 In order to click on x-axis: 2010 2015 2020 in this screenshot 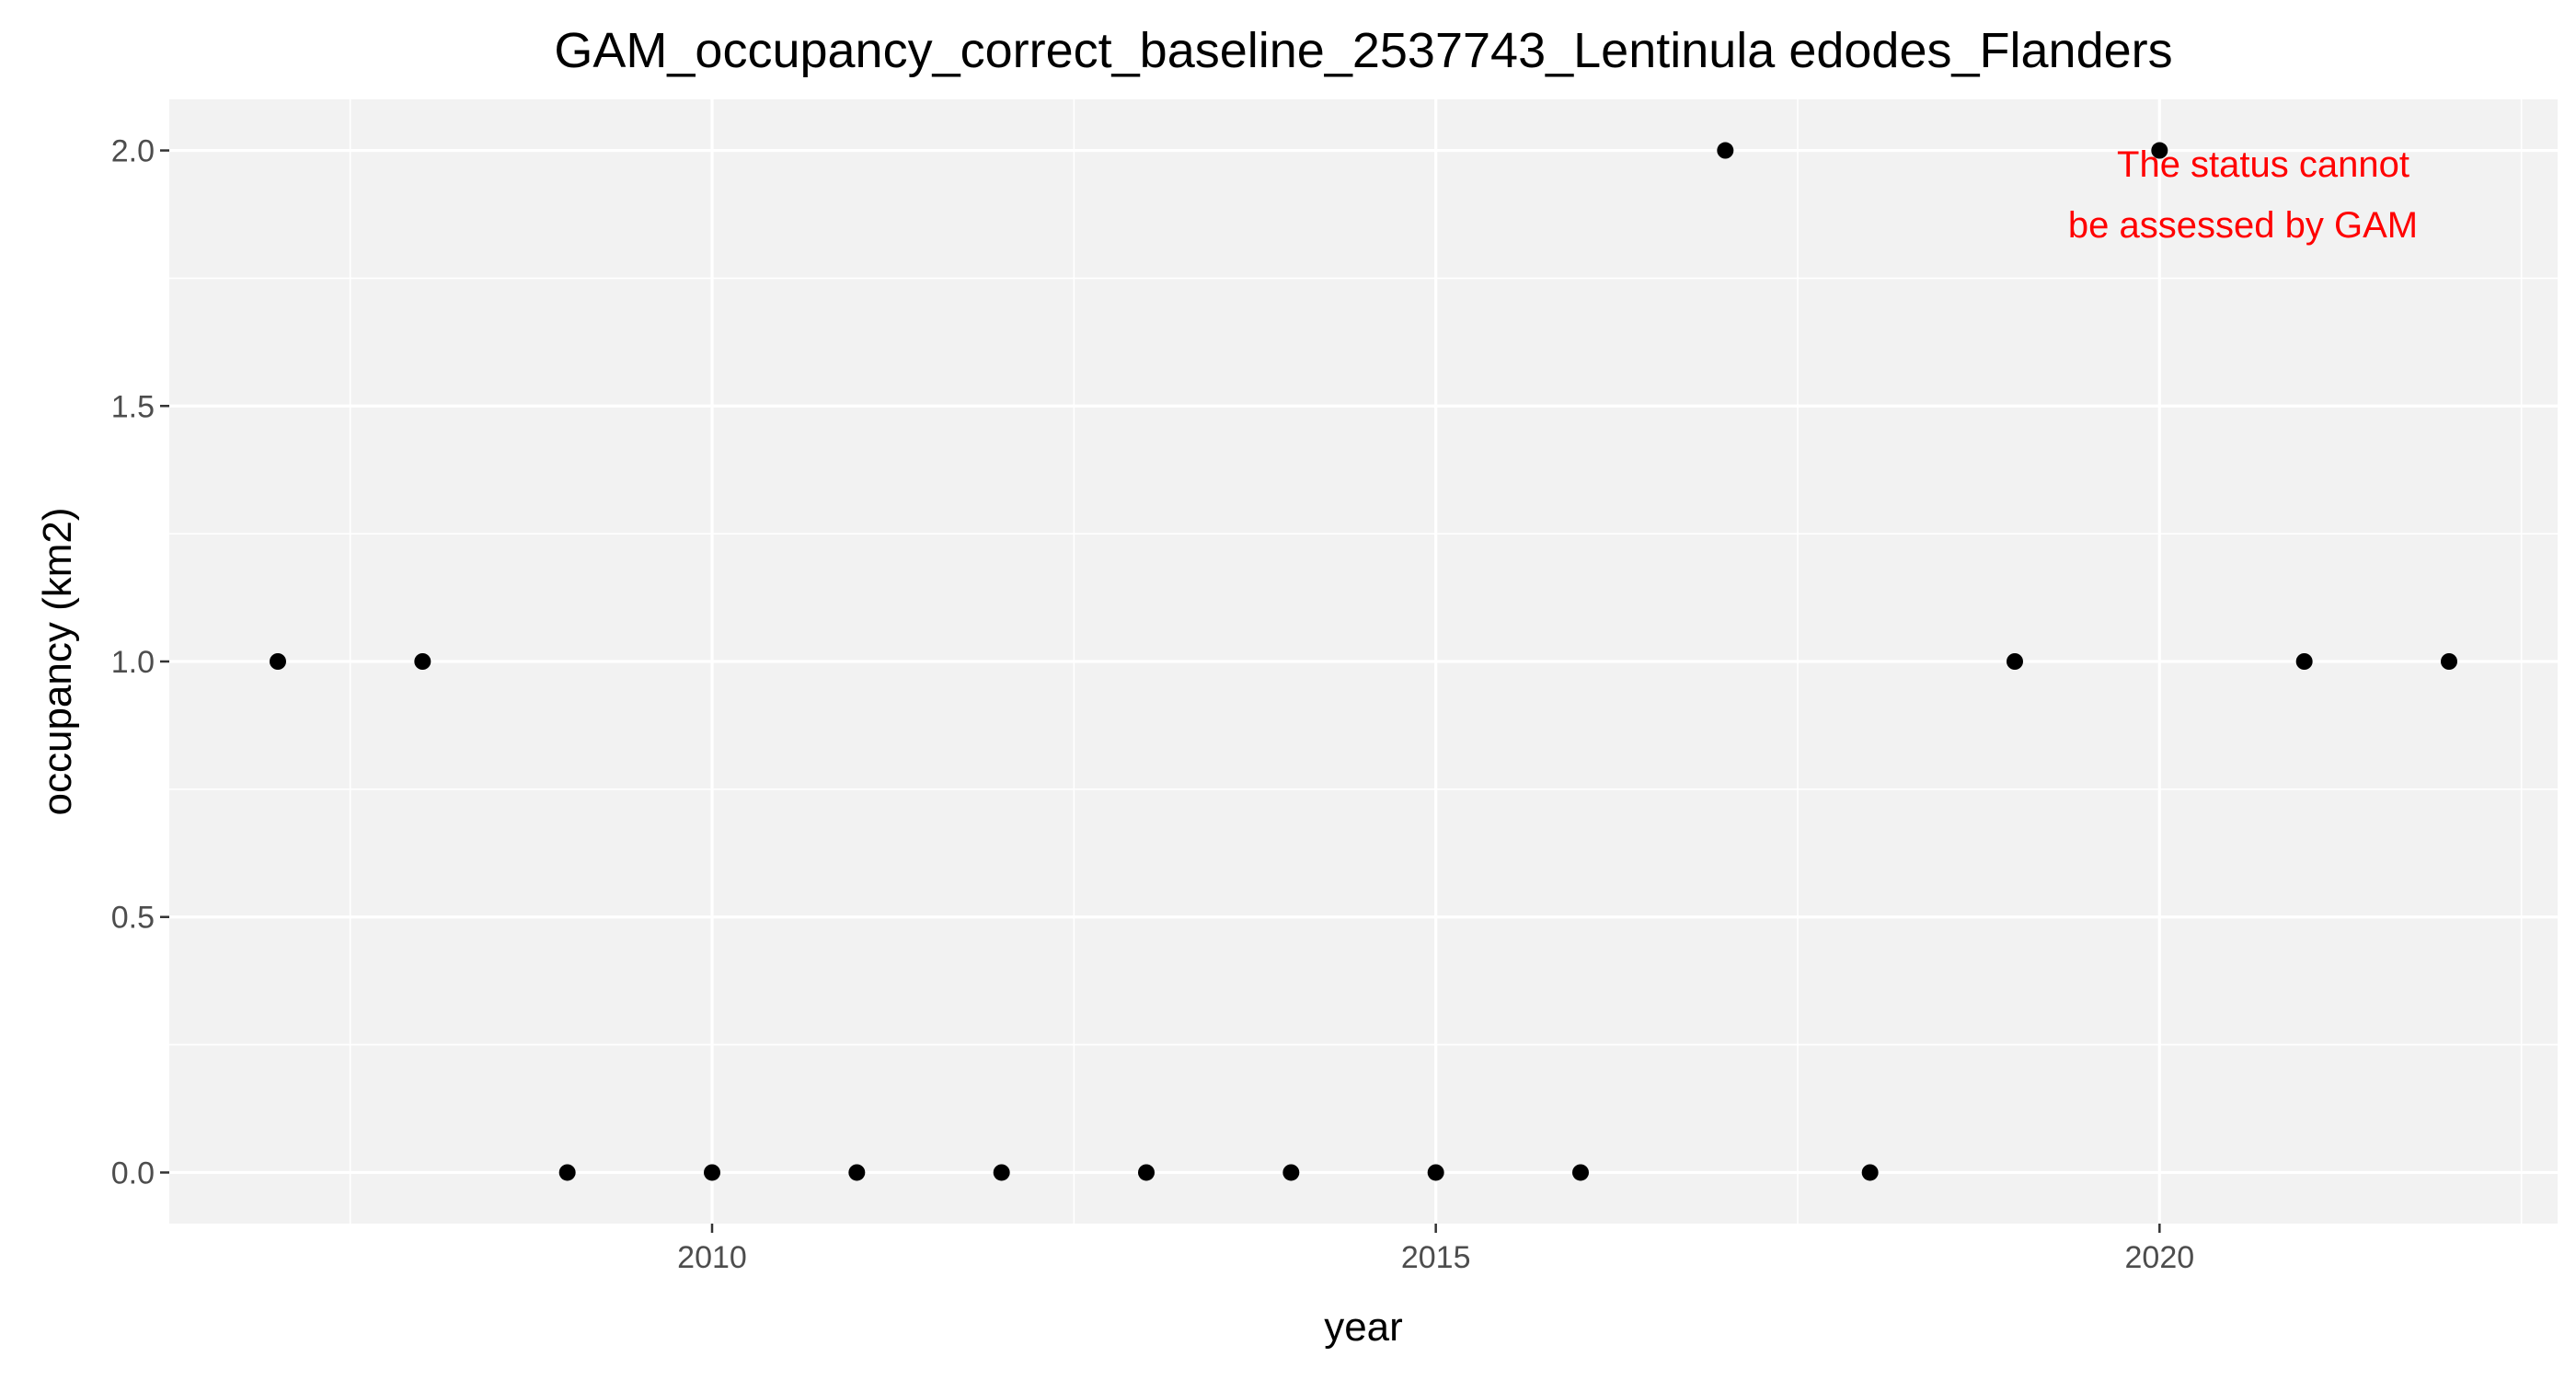, I will do `click(1435, 1249)`.